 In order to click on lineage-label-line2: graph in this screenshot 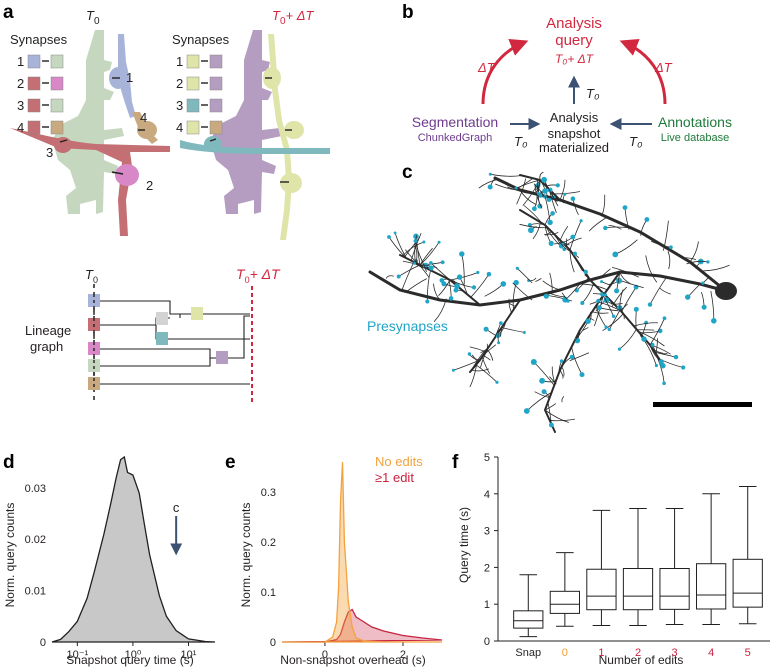, I will do `click(46, 346)`.